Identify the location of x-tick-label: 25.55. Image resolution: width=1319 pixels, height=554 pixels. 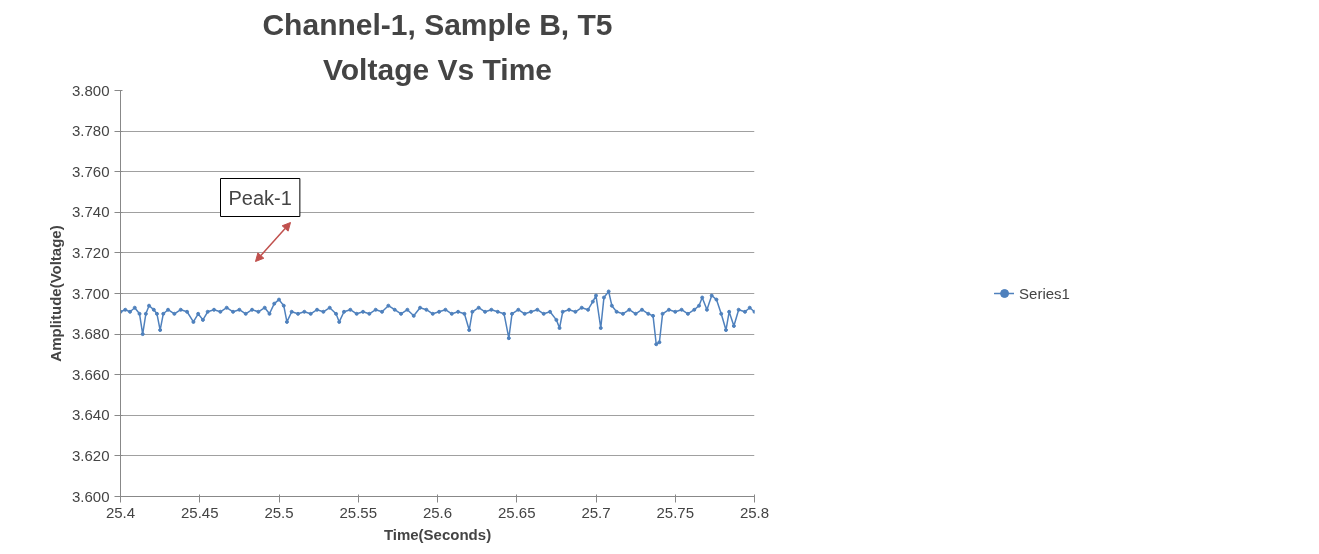
(358, 512).